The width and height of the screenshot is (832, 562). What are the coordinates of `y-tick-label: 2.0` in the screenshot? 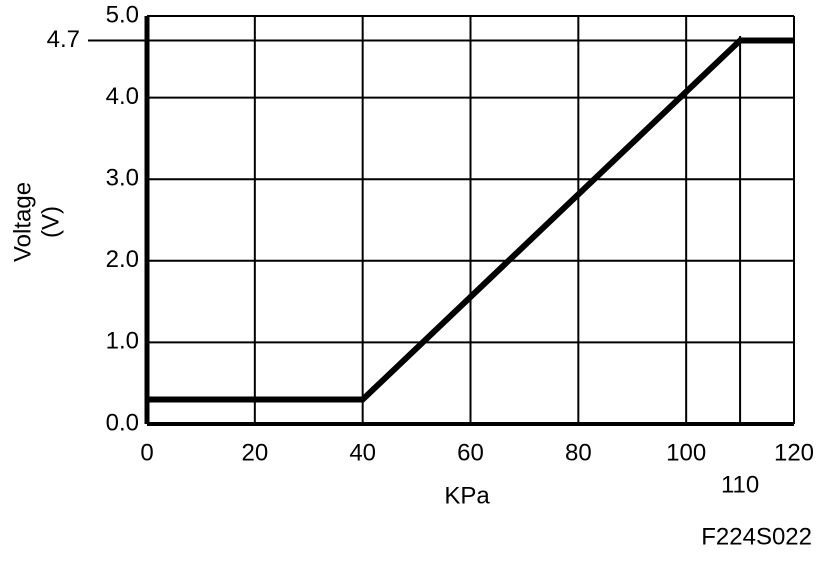 It's located at (122, 259).